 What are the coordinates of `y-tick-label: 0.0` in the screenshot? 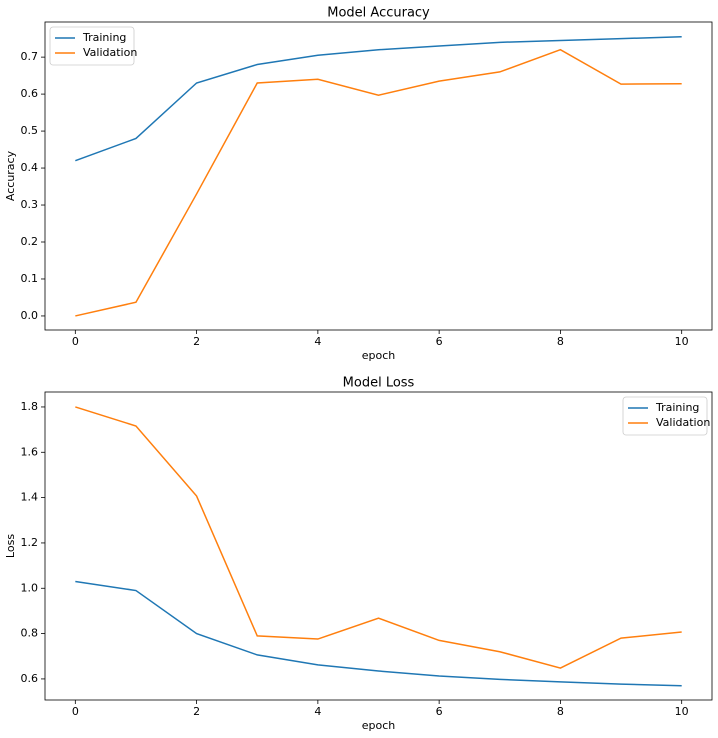 It's located at (30, 315).